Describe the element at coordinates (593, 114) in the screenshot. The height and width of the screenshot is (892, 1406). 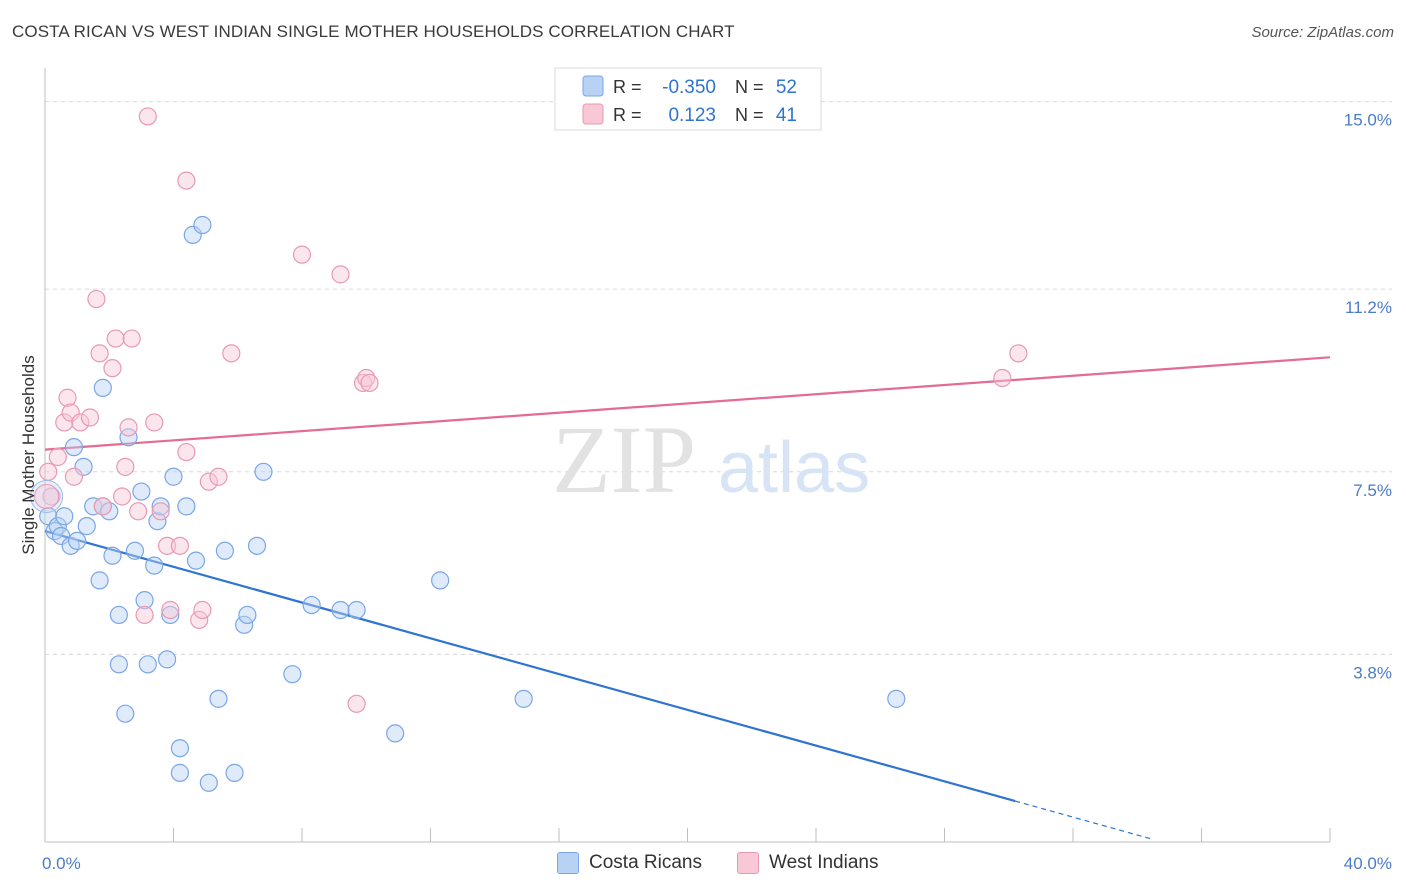
I see `legend-swatch-west-indians` at that location.